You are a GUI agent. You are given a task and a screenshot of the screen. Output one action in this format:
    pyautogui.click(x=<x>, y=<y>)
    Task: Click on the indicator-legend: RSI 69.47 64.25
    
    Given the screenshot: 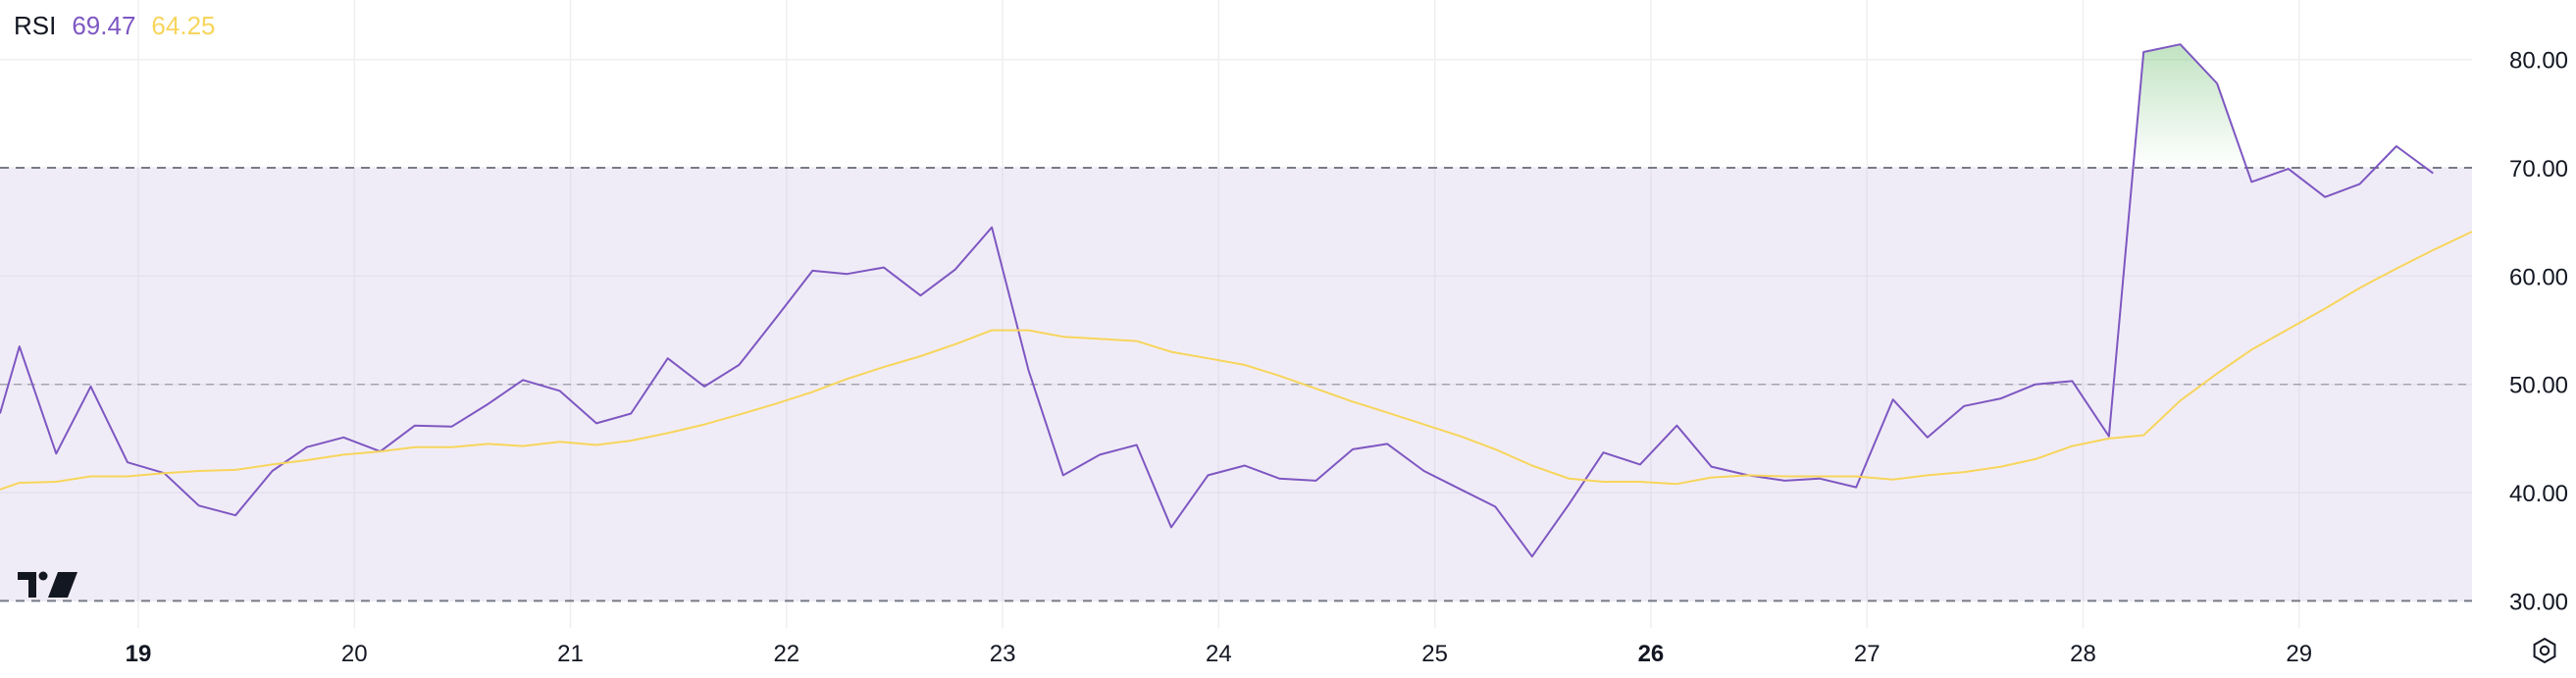 What is the action you would take?
    pyautogui.click(x=115, y=25)
    